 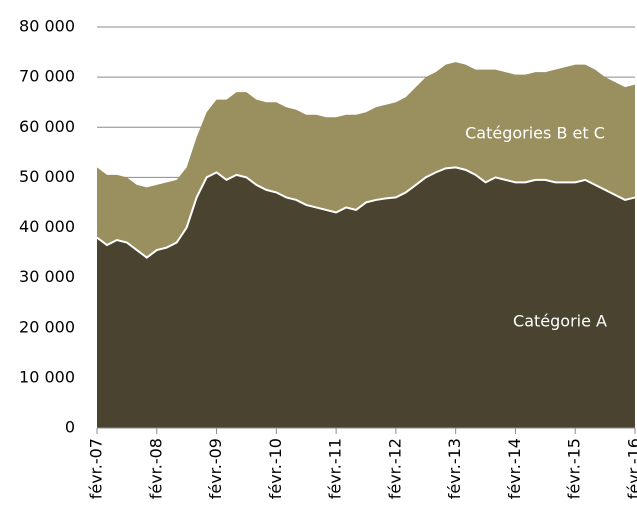 What do you see at coordinates (96, 468) in the screenshot?
I see `x-tick-label: févr.-07` at bounding box center [96, 468].